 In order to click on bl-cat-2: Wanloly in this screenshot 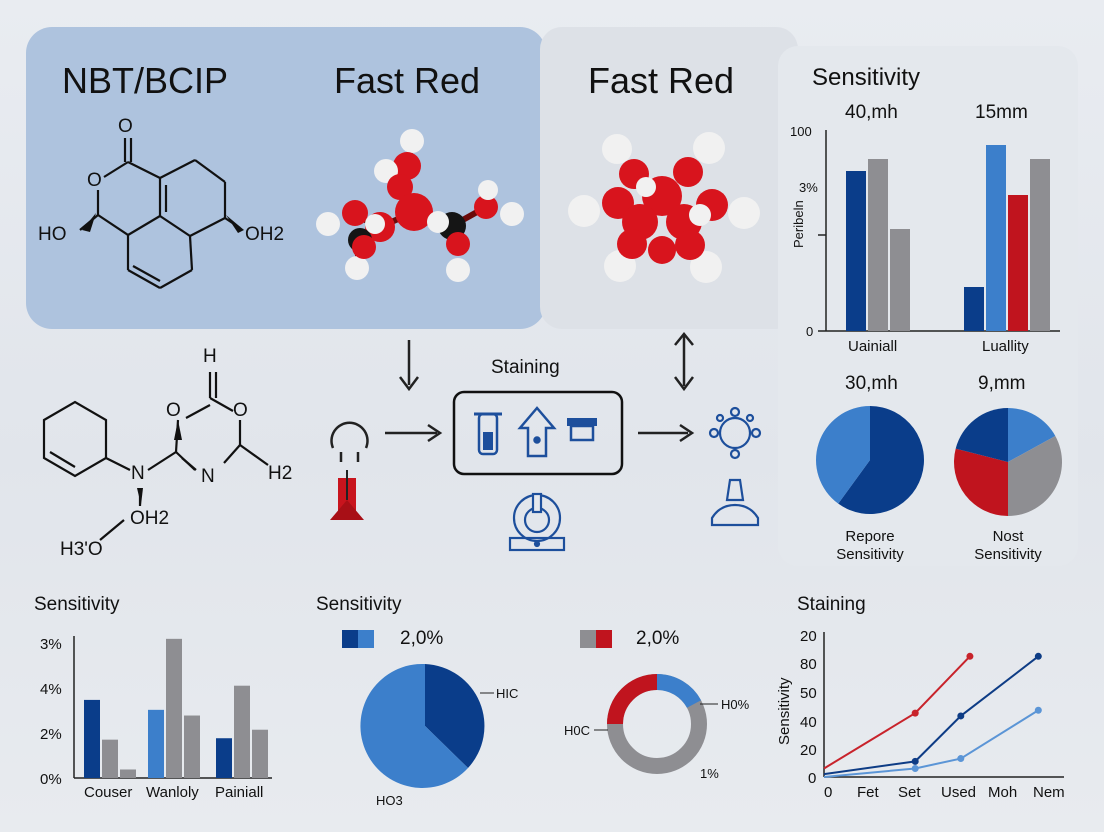, I will do `click(172, 792)`.